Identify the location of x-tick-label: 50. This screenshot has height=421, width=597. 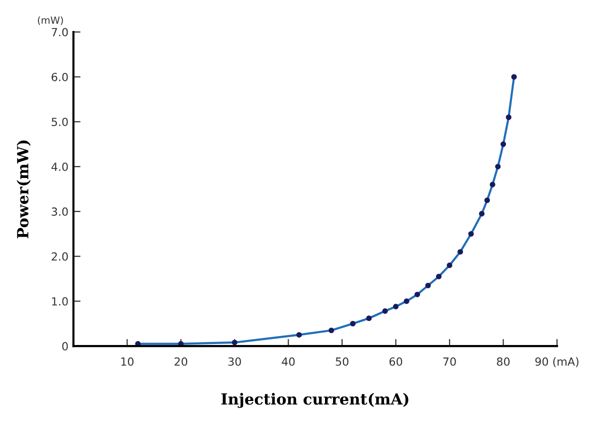
(342, 361).